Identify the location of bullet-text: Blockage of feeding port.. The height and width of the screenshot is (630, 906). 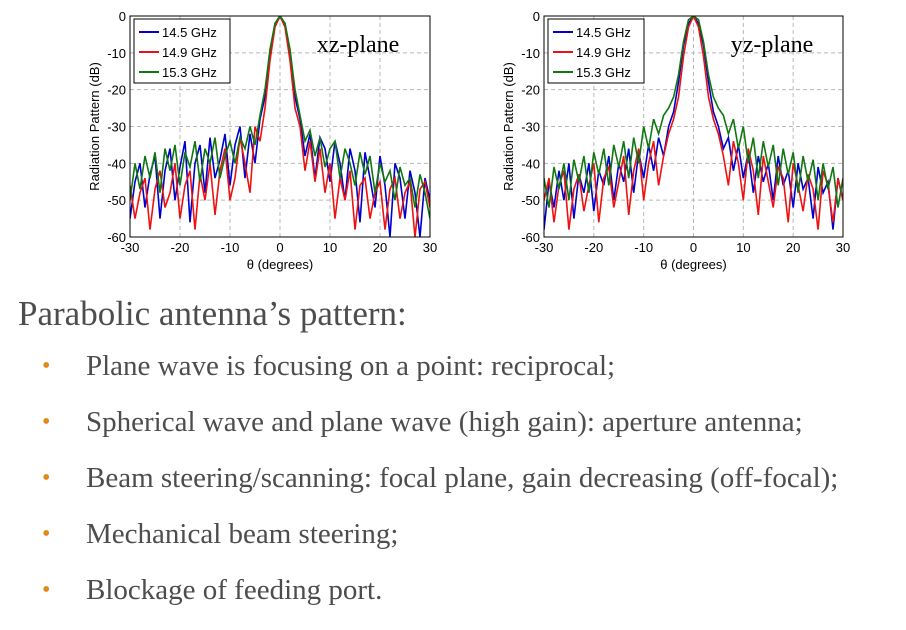
(234, 590).